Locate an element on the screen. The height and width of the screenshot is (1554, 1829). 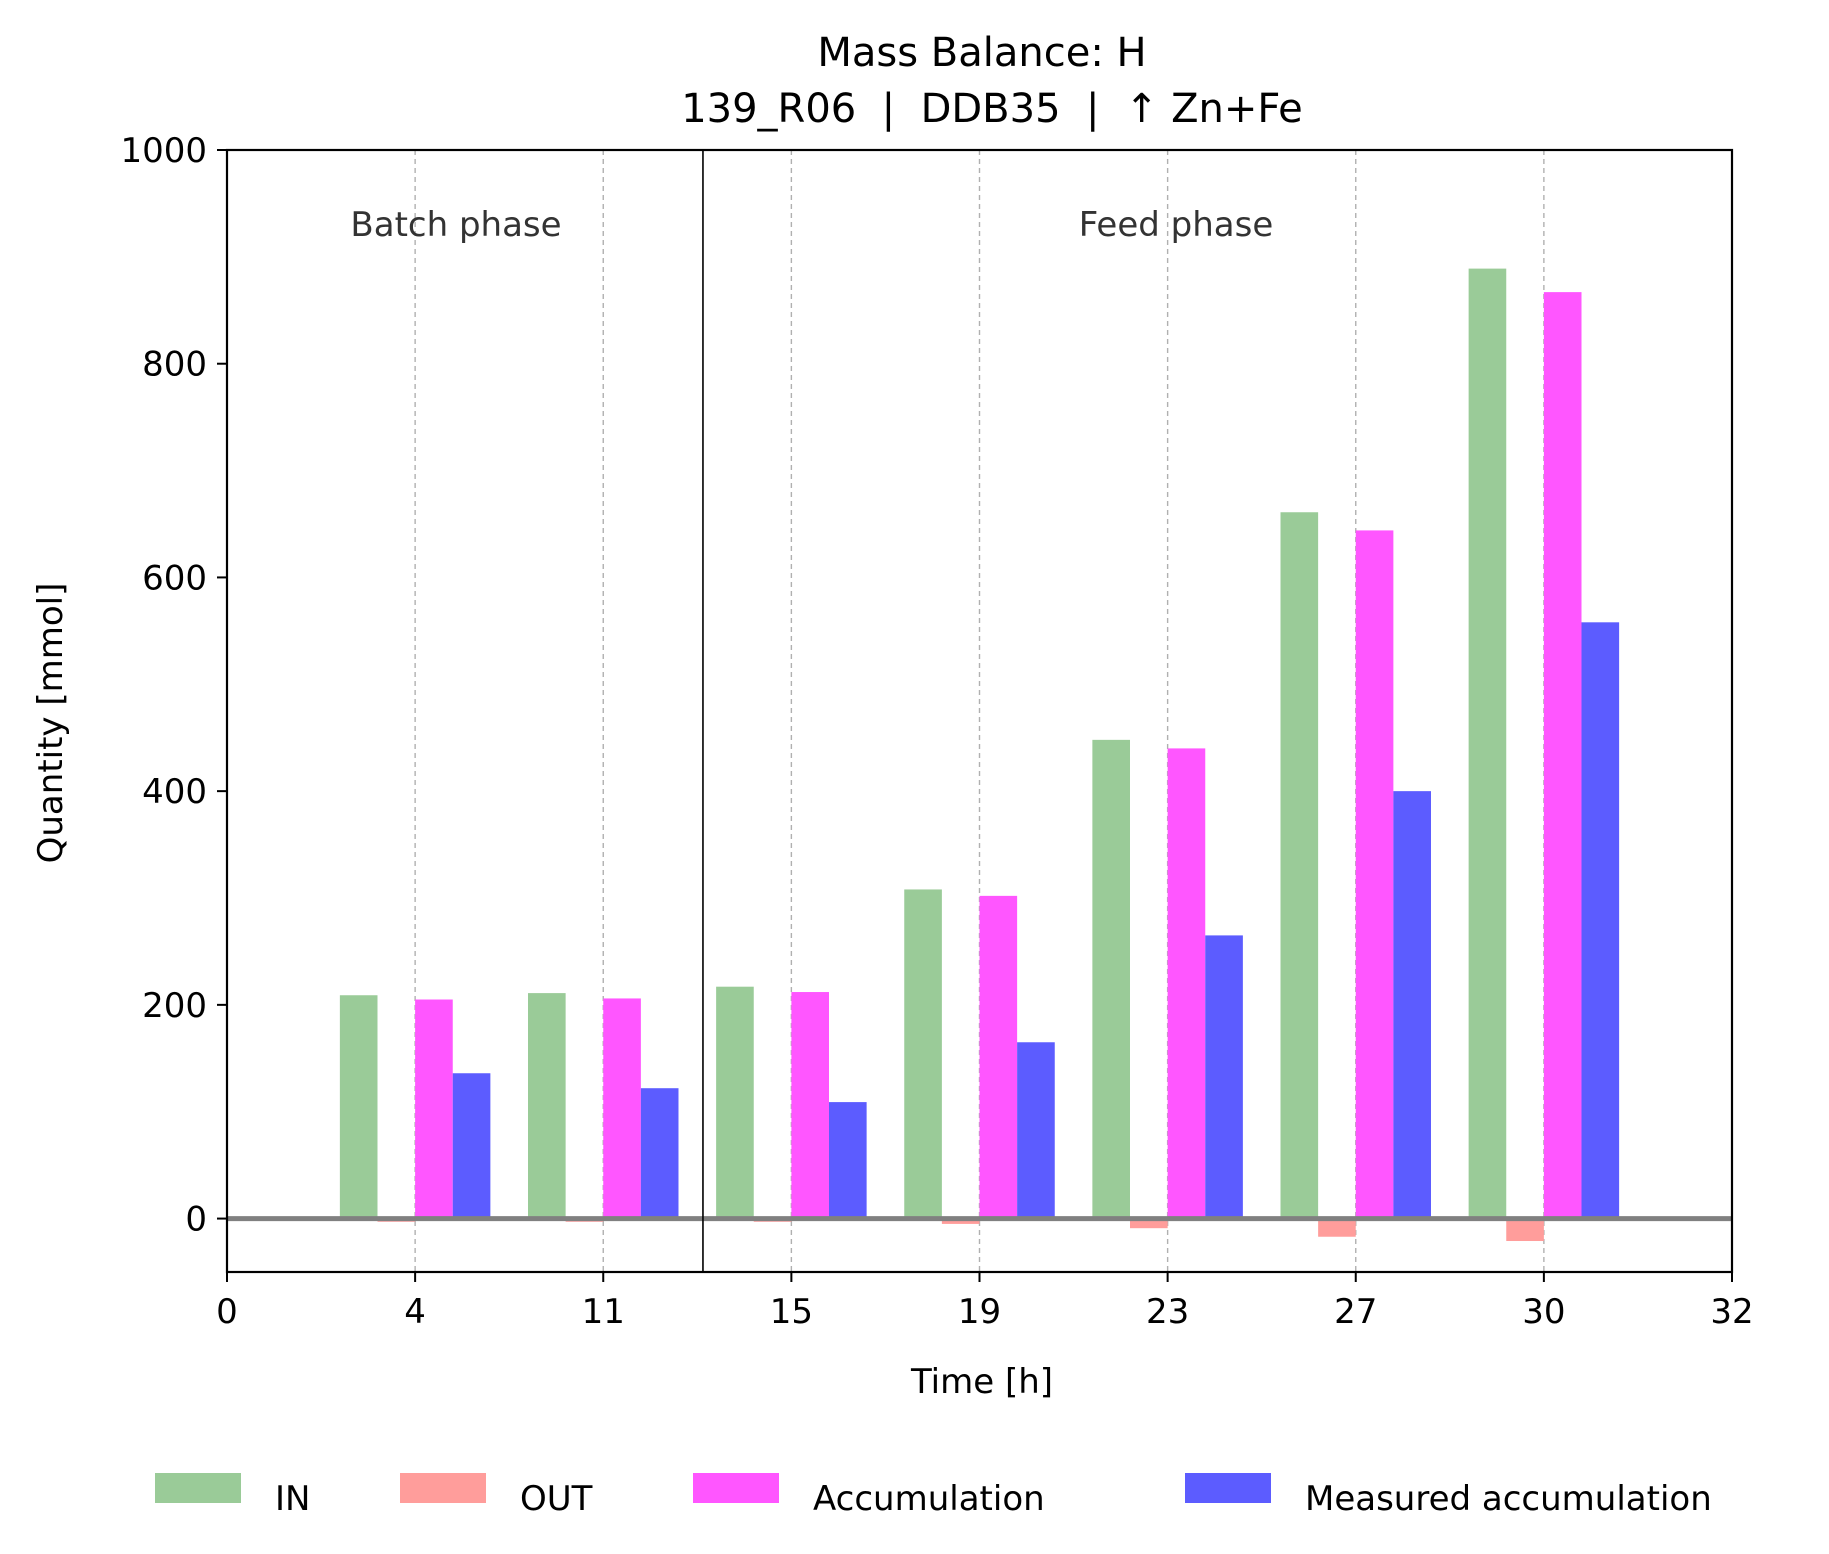
legend-item-in: IN is located at coordinates (232, 1496).